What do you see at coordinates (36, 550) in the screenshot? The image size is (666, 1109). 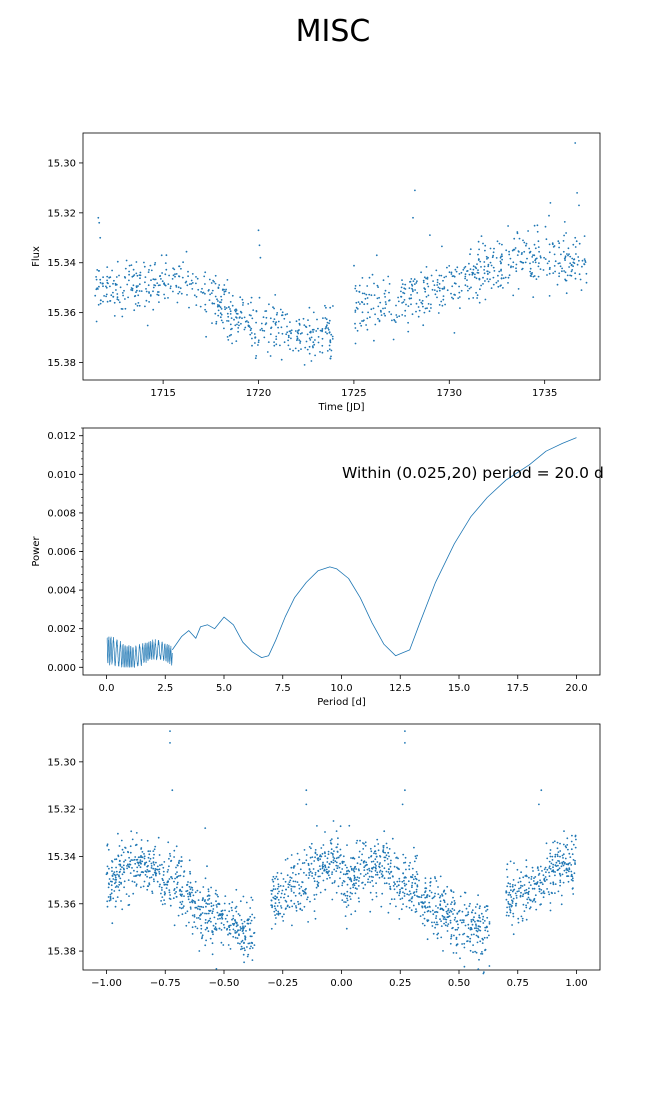 I see `y-axis-label: Power` at bounding box center [36, 550].